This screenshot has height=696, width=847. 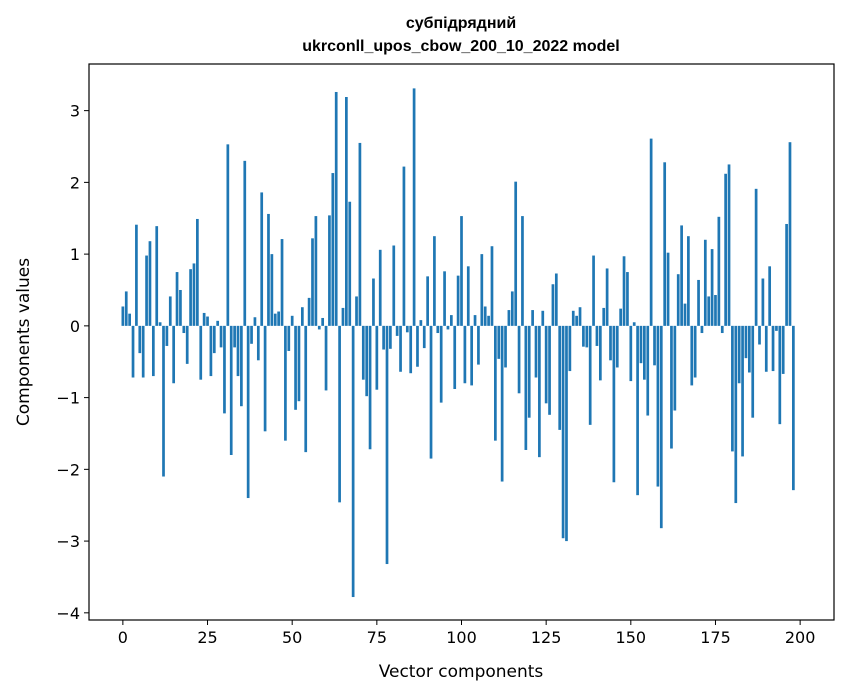 I want to click on y-tick-label: 1, so click(x=75, y=254).